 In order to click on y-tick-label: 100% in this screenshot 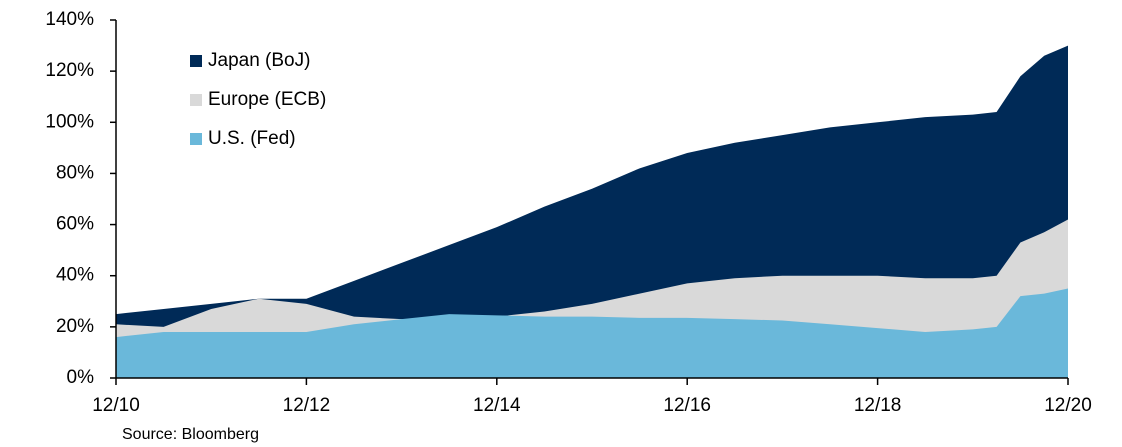, I will do `click(69, 121)`.